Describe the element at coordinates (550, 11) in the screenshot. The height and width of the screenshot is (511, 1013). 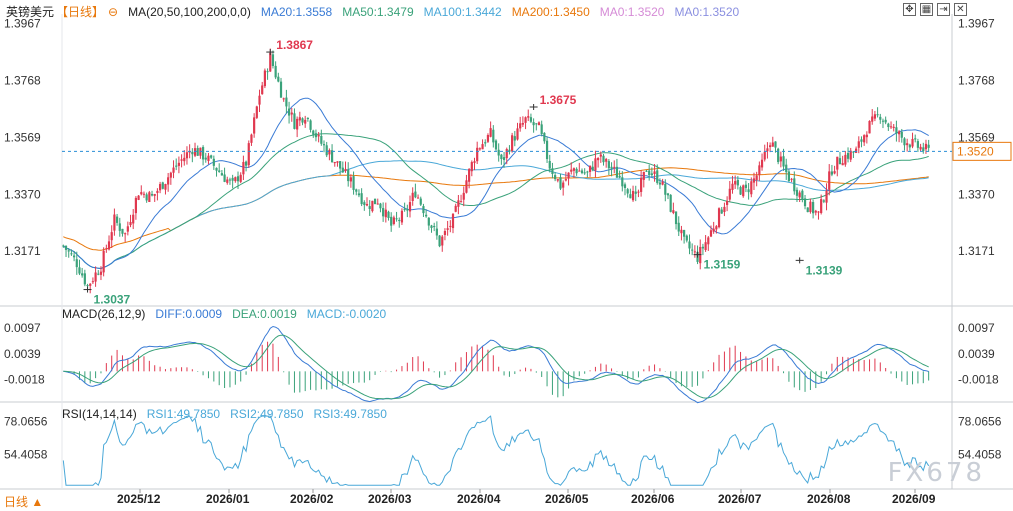
I see `ma200-value: MA200:1.3450` at that location.